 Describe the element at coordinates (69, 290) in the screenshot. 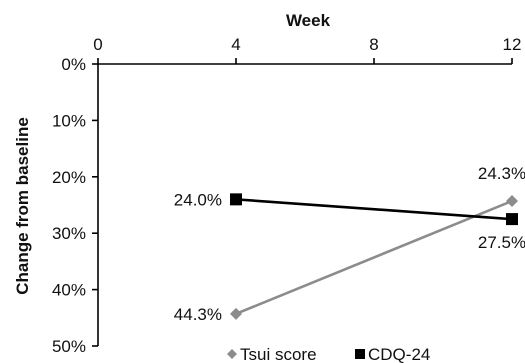

I see `y-tick-label: 40%` at that location.